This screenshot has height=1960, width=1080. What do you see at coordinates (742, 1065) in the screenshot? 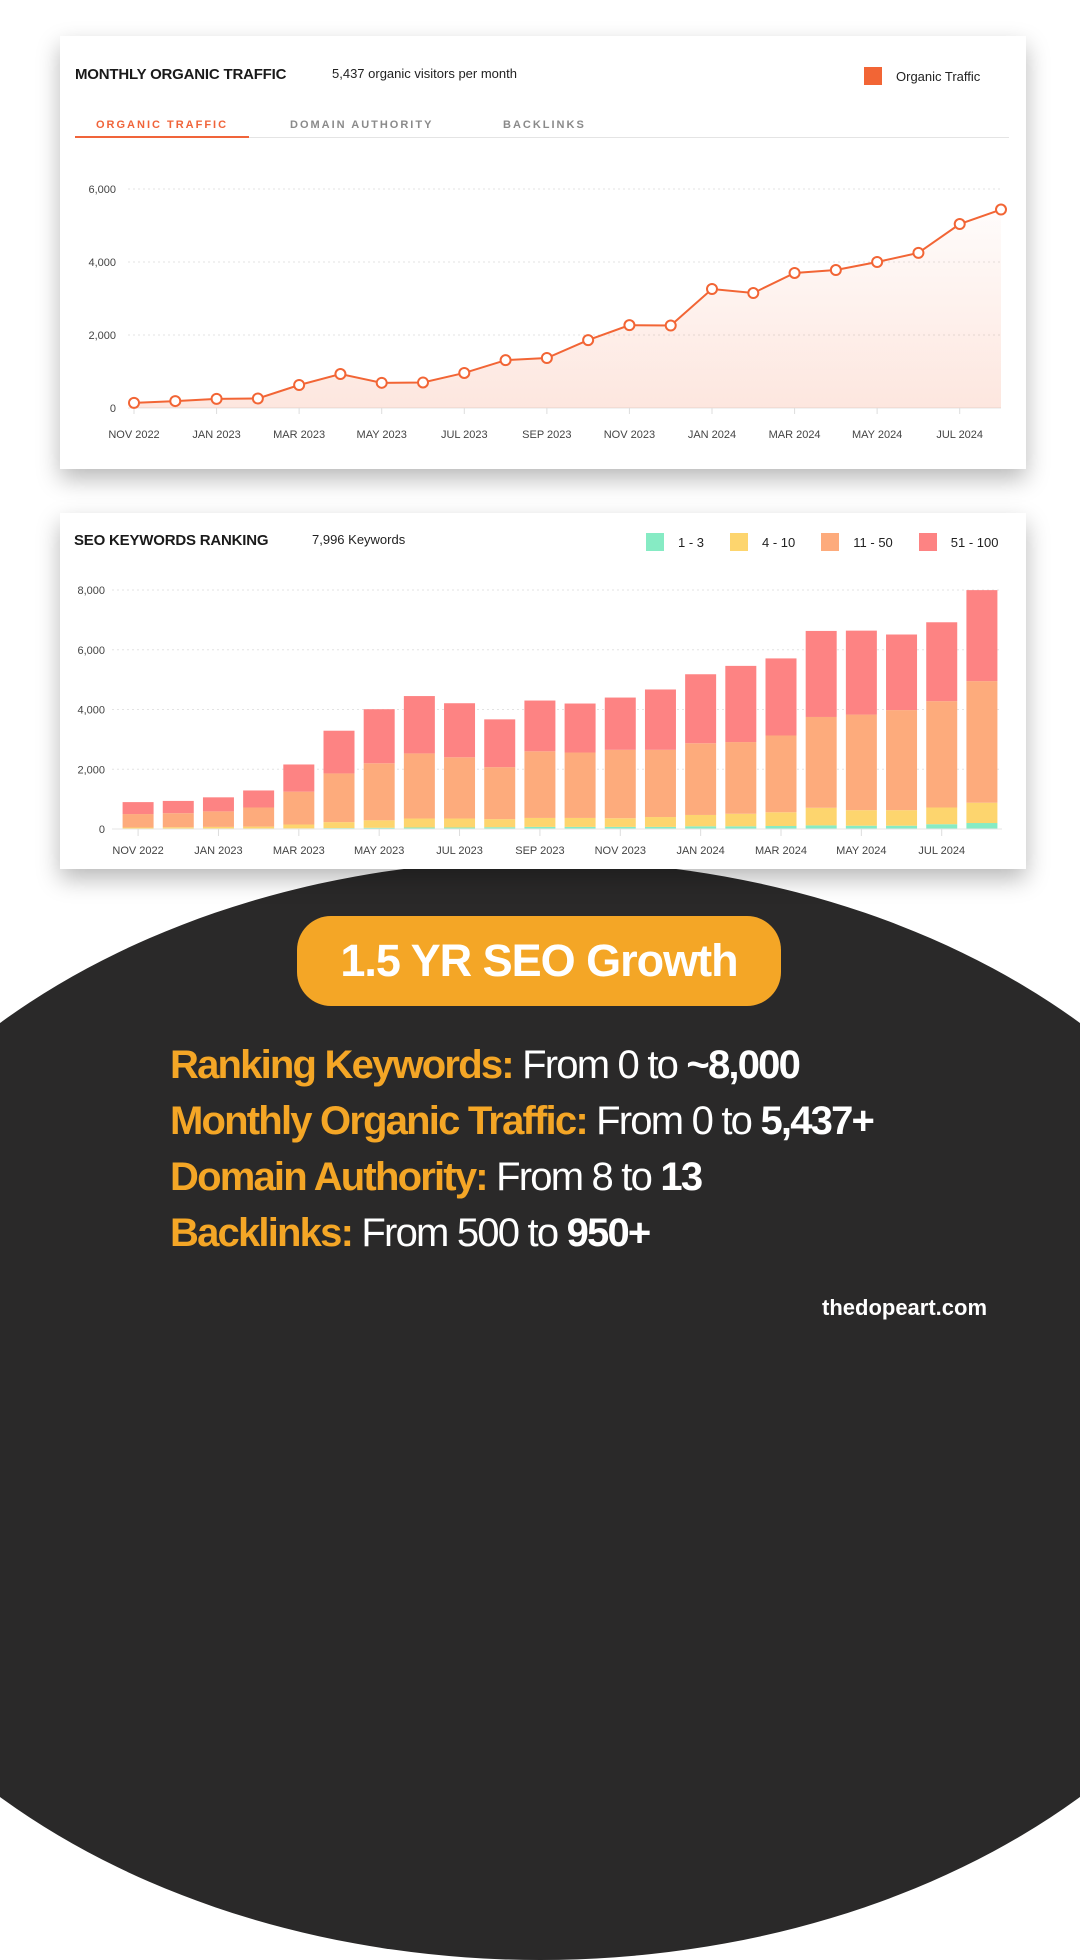
I see `stat-value: ~8,000` at bounding box center [742, 1065].